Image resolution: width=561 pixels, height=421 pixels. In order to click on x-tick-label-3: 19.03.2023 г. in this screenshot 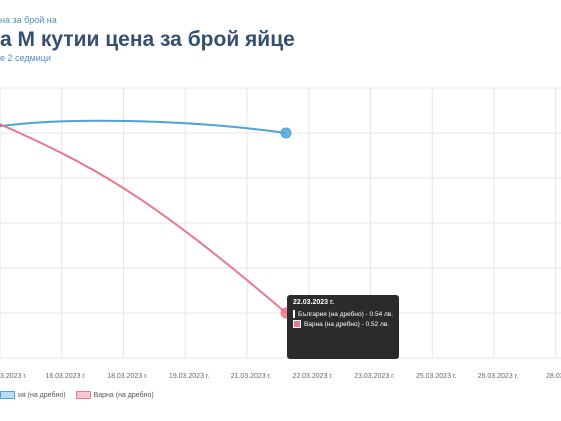, I will do `click(189, 376)`.